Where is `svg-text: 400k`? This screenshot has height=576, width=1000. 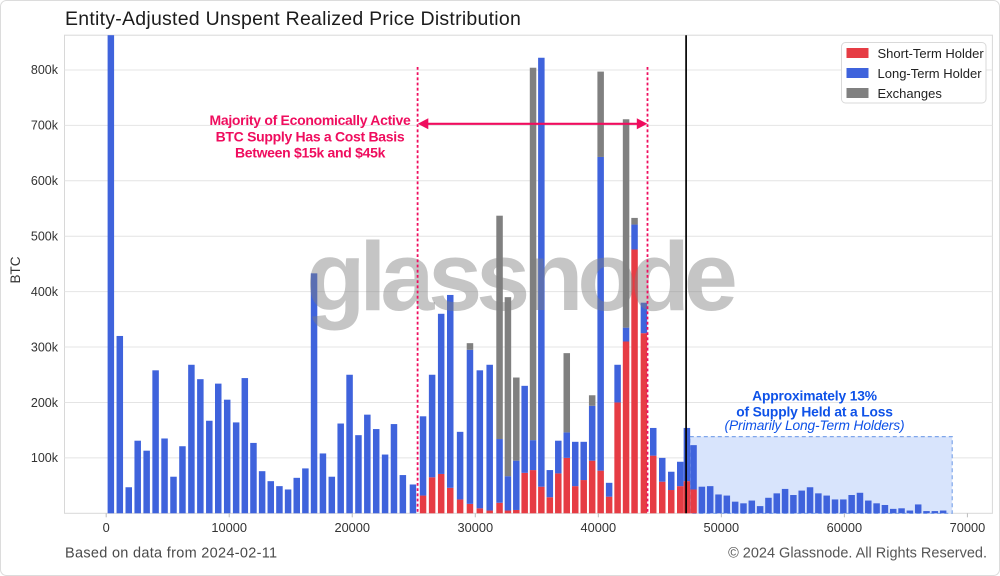
svg-text: 400k is located at coordinates (45, 292).